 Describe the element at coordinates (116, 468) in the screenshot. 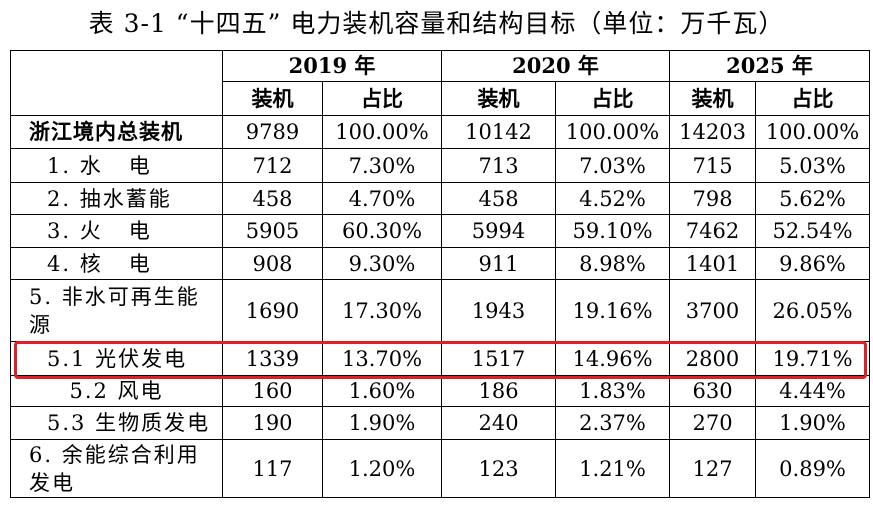

I see `row-label: 6. 余能综合利用发电` at that location.